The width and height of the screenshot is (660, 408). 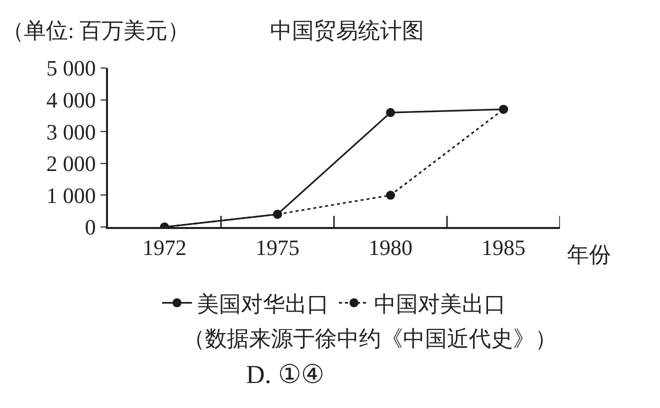 What do you see at coordinates (263, 303) in the screenshot?
I see `legend-label: 美国对华出口` at bounding box center [263, 303].